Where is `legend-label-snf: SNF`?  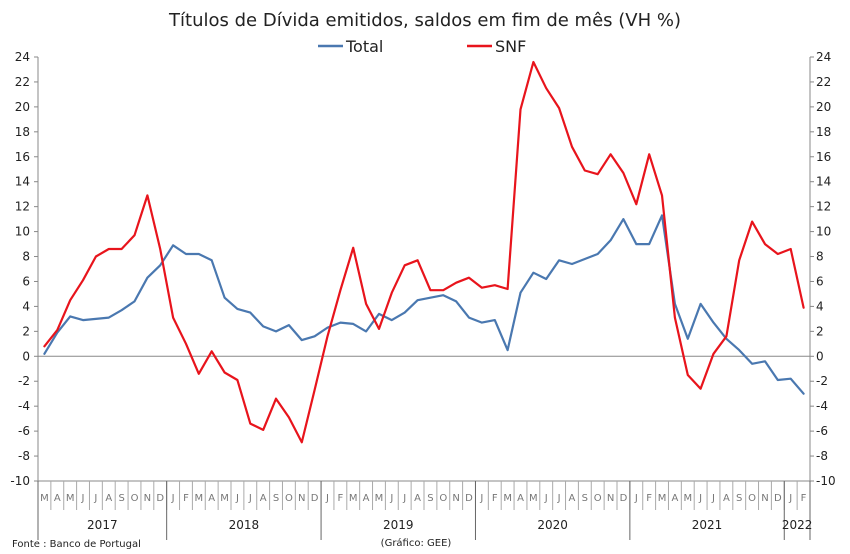
legend-label-snf: SNF is located at coordinates (510, 46).